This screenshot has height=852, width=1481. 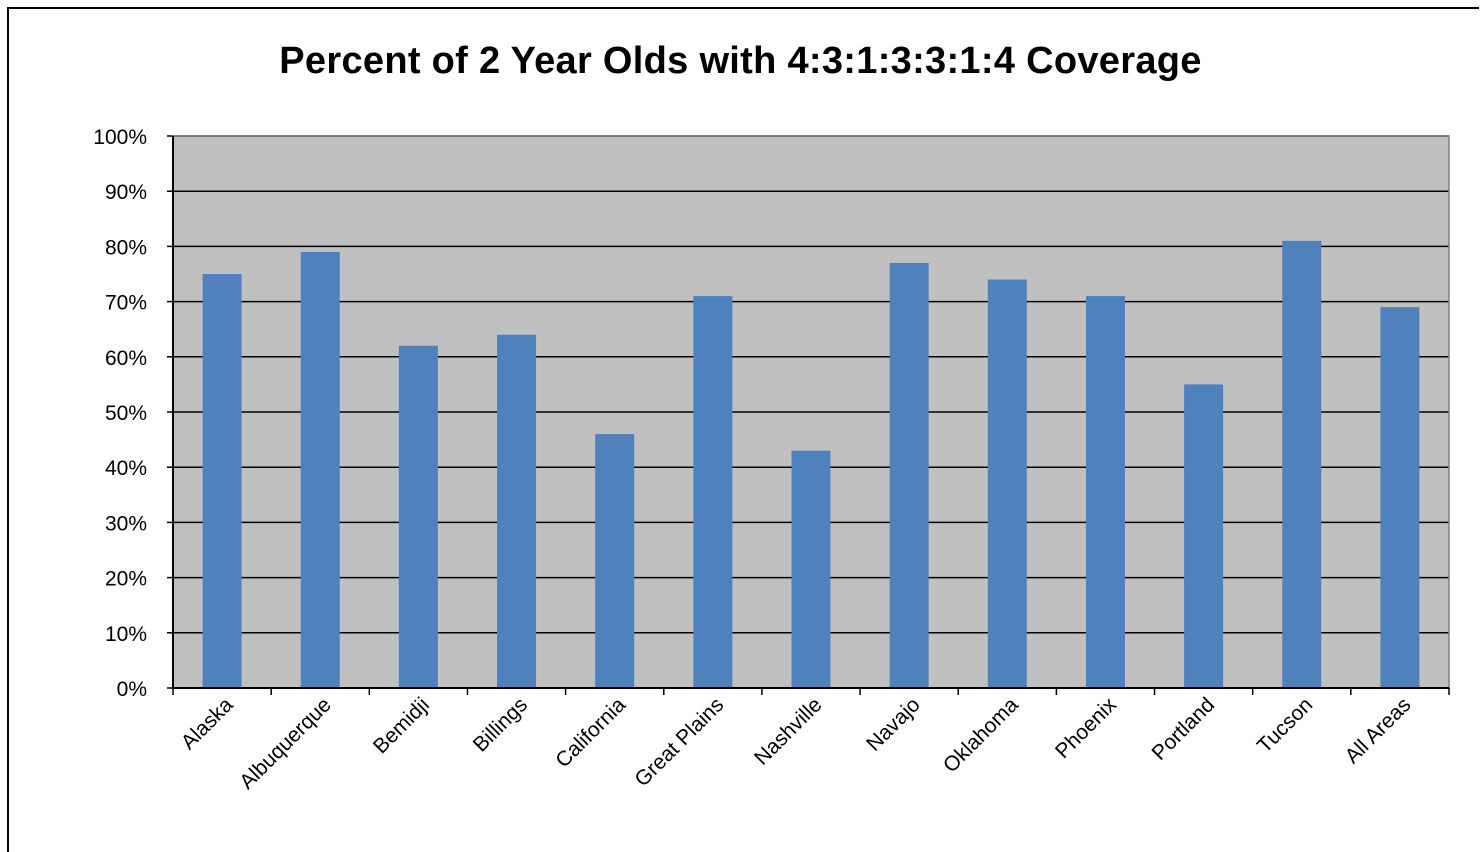 What do you see at coordinates (285, 743) in the screenshot?
I see `x-tick-label: Albuquerque` at bounding box center [285, 743].